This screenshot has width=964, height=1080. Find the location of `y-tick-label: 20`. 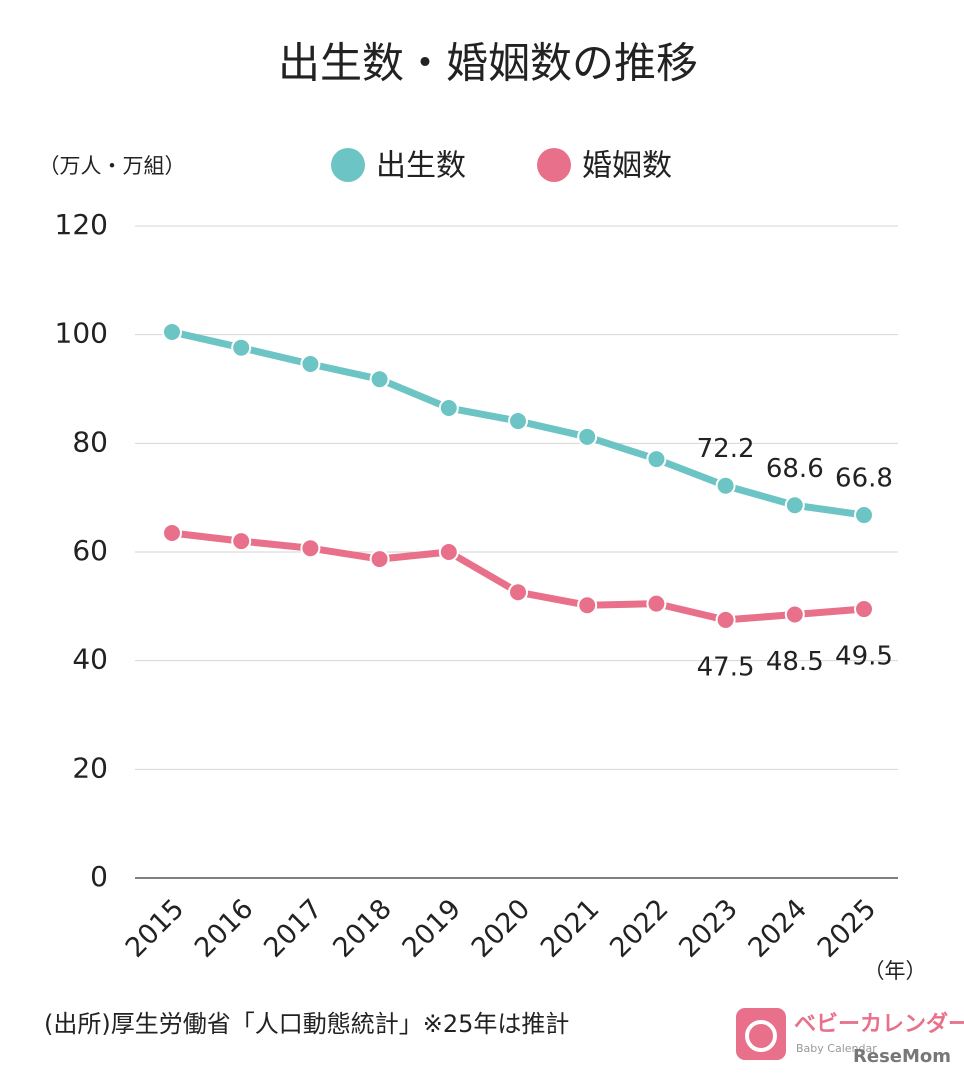

y-tick-label: 20 is located at coordinates (90, 767).